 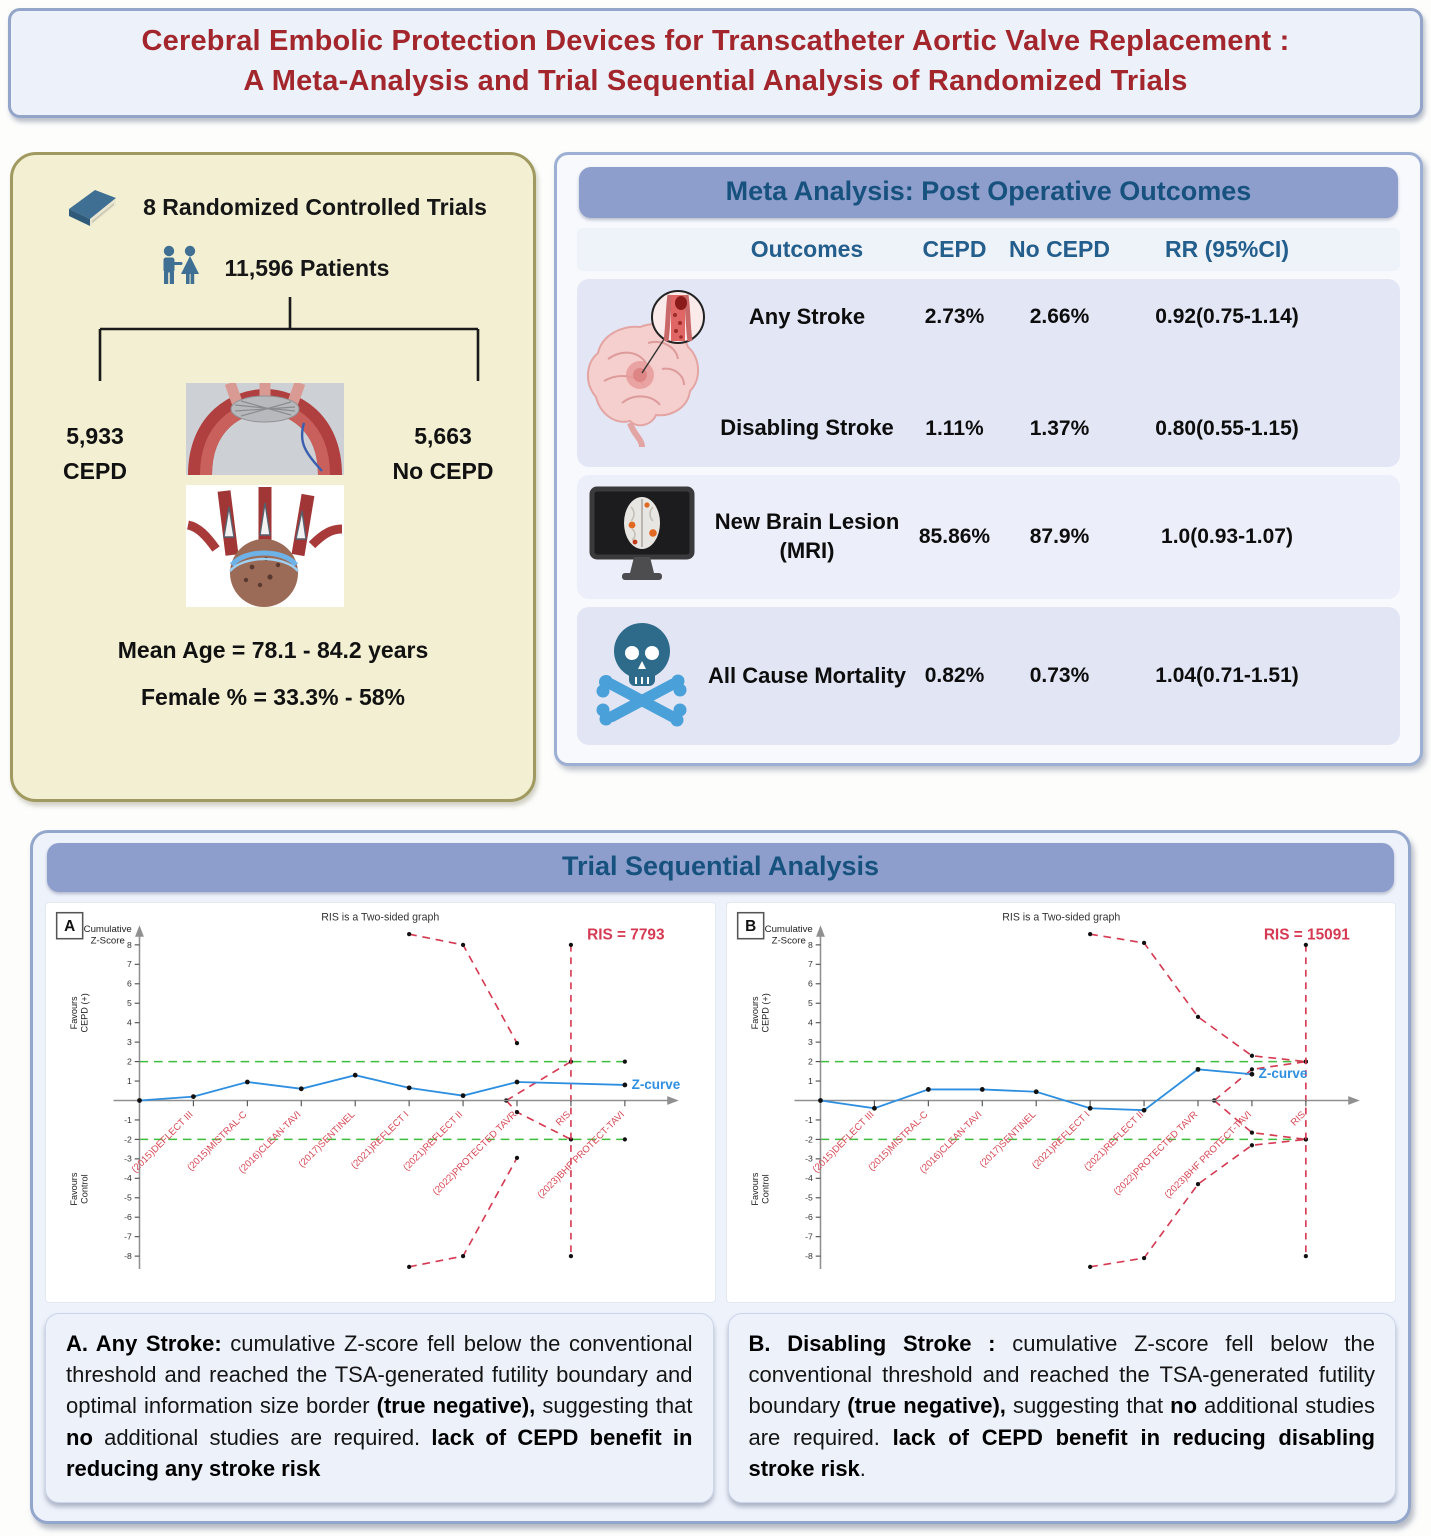 I want to click on cepd-filters-illustration, so click(x=265, y=546).